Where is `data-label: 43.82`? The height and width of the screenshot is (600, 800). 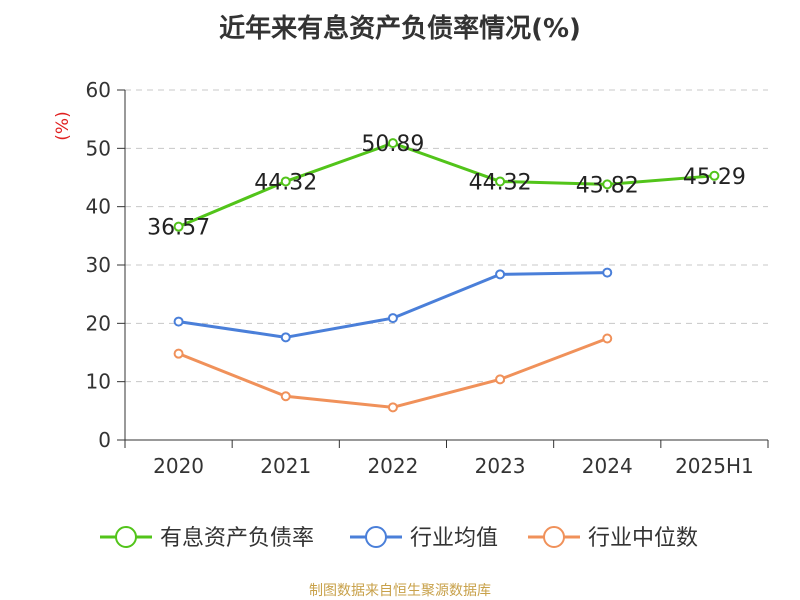 data-label: 43.82 is located at coordinates (607, 185).